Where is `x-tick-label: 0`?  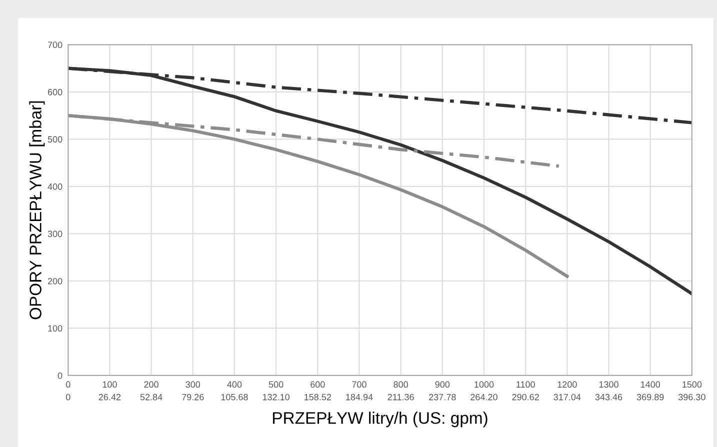
x-tick-label: 0 is located at coordinates (68, 384).